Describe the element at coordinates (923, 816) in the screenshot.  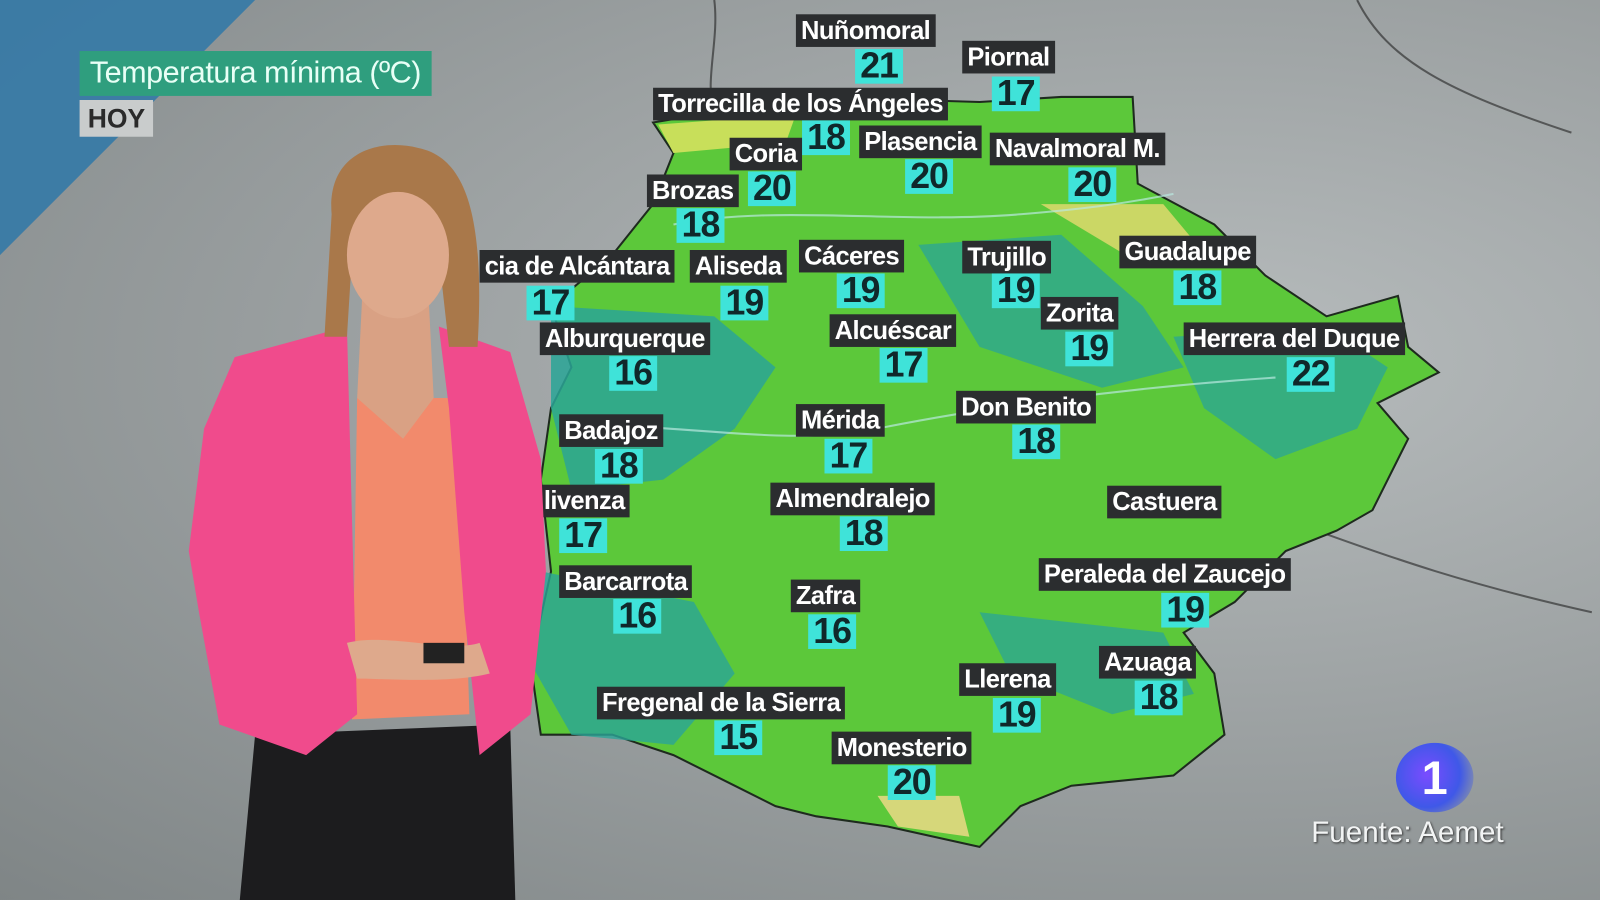
I see `yellow-zone` at that location.